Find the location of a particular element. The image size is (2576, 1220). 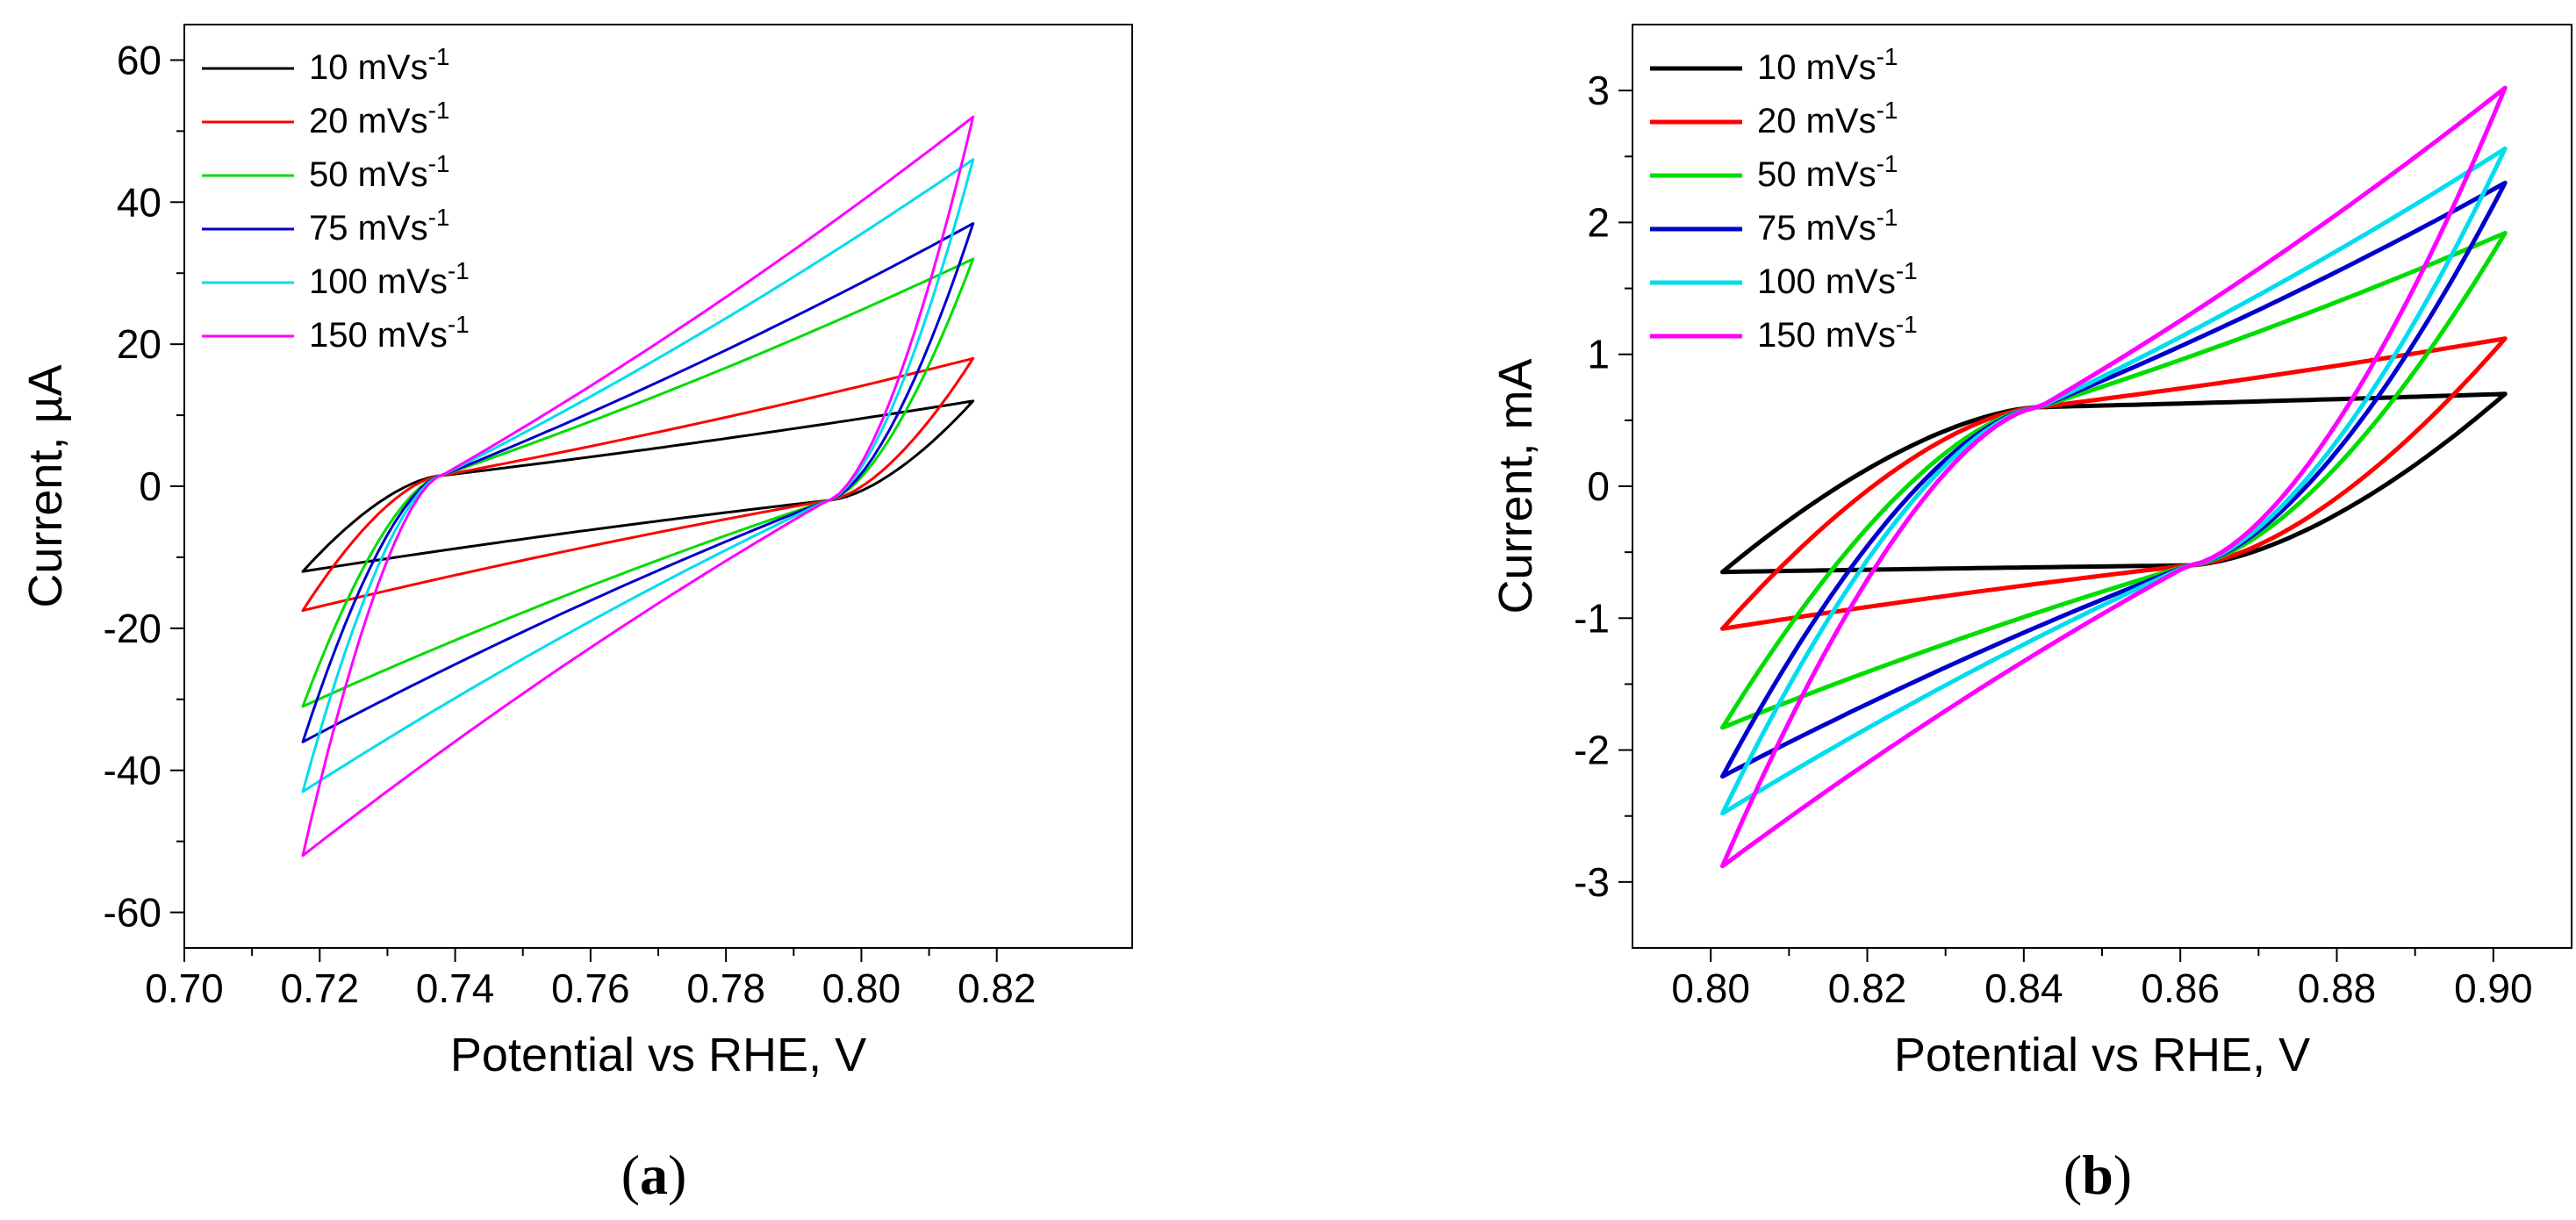

x-tick-label: 0.88 is located at coordinates (2338, 988).